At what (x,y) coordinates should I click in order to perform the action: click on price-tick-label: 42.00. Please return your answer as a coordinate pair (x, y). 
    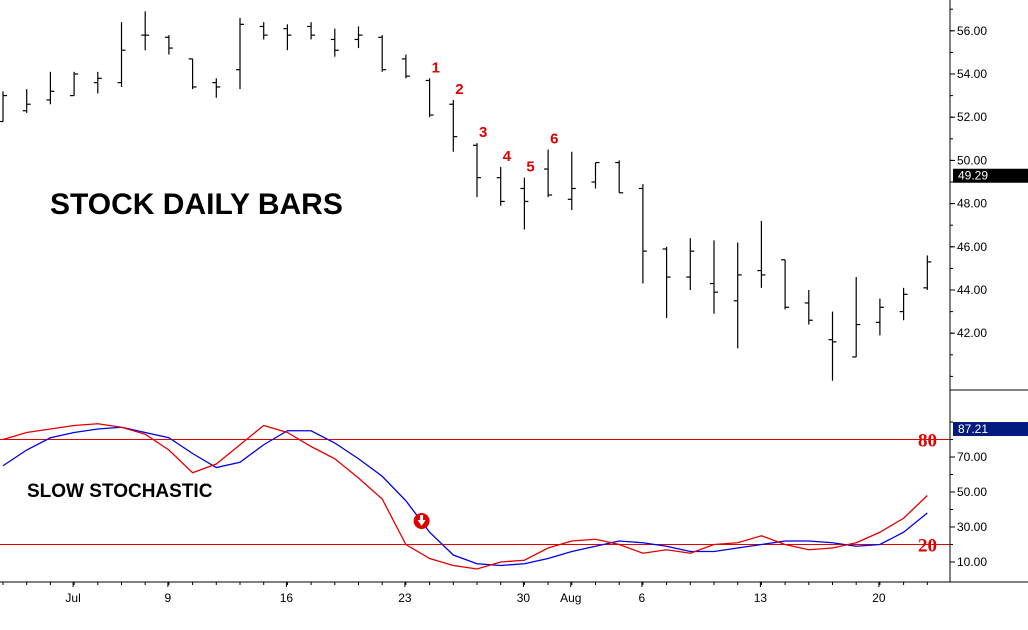
    Looking at the image, I should click on (972, 333).